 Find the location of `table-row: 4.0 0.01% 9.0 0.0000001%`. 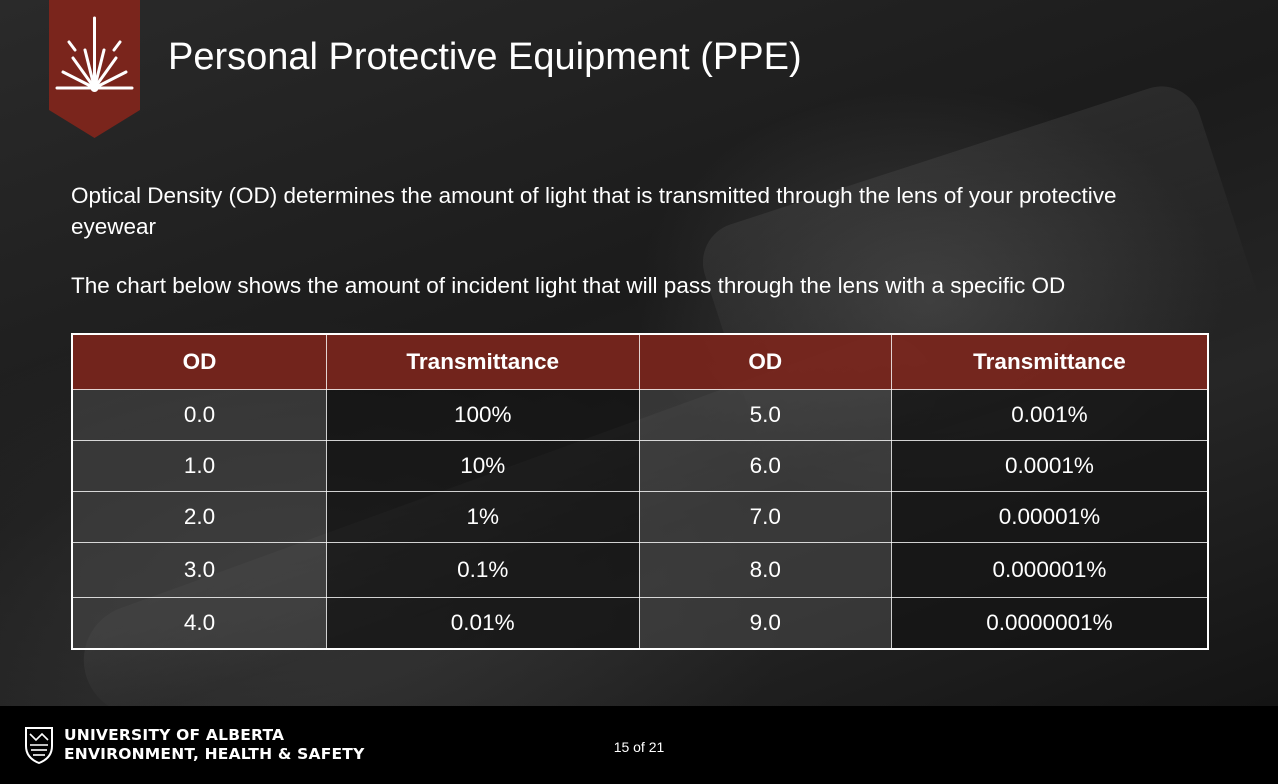

table-row: 4.0 0.01% 9.0 0.0000001% is located at coordinates (640, 623).